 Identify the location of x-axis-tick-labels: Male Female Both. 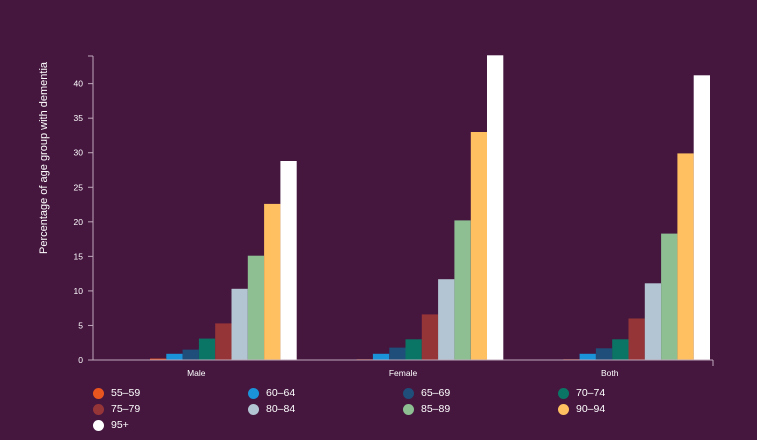
(403, 373).